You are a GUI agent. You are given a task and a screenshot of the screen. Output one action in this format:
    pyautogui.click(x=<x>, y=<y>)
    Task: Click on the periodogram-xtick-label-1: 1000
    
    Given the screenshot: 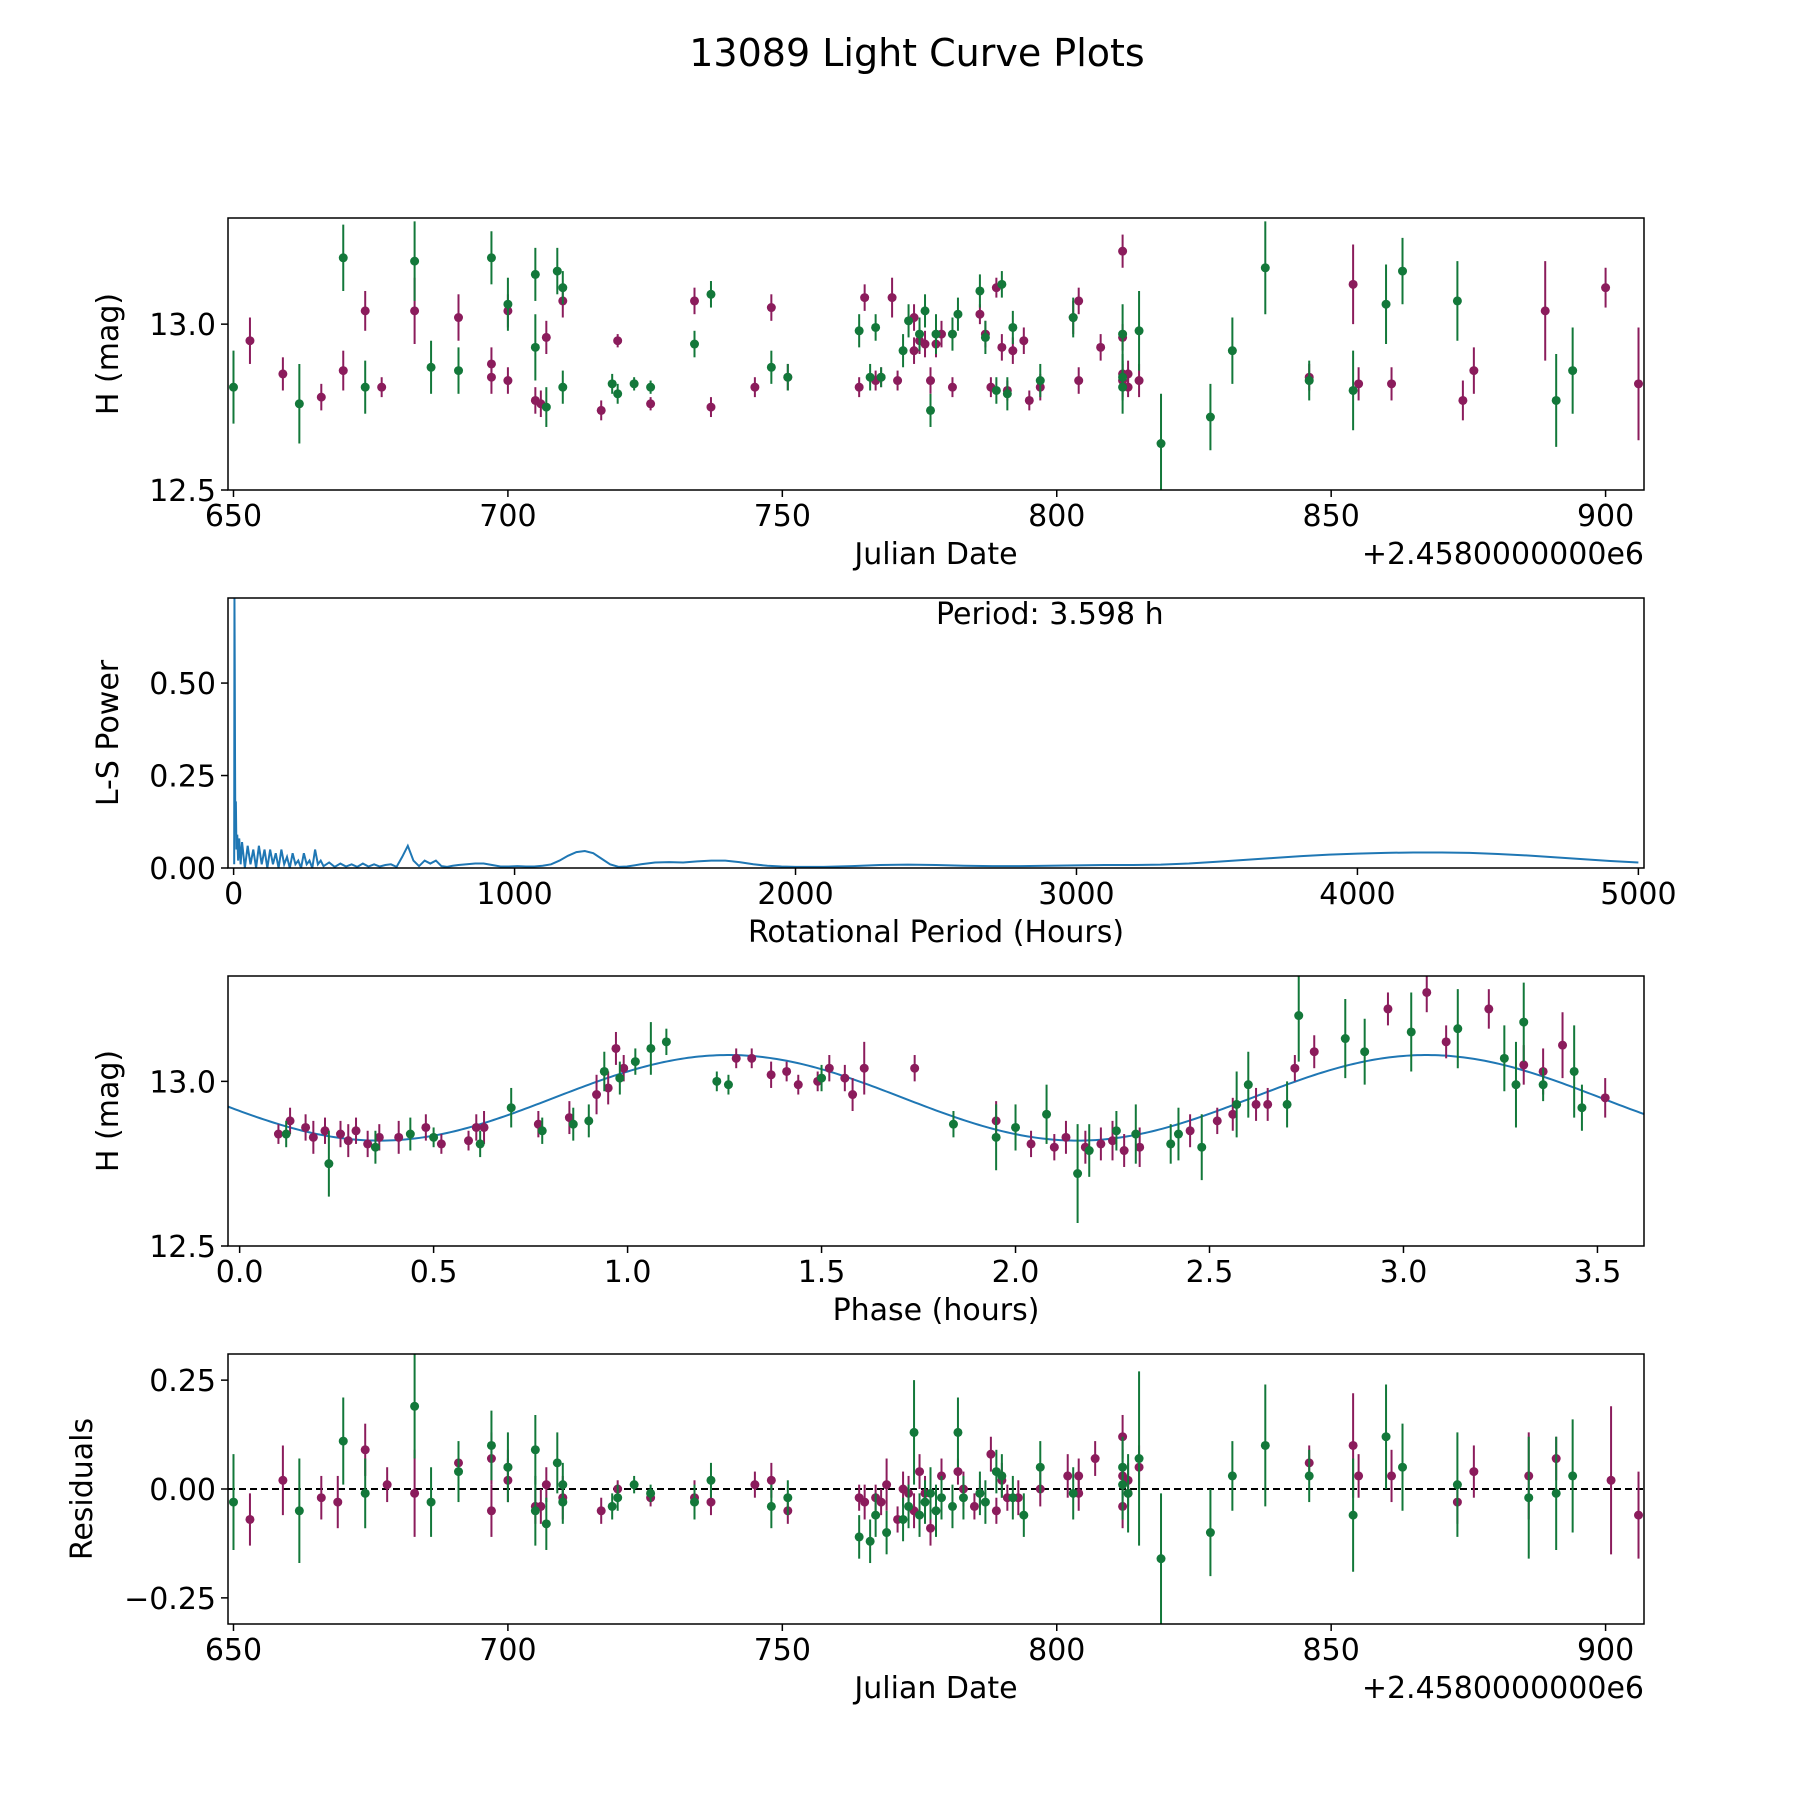 What is the action you would take?
    pyautogui.click(x=514, y=894)
    